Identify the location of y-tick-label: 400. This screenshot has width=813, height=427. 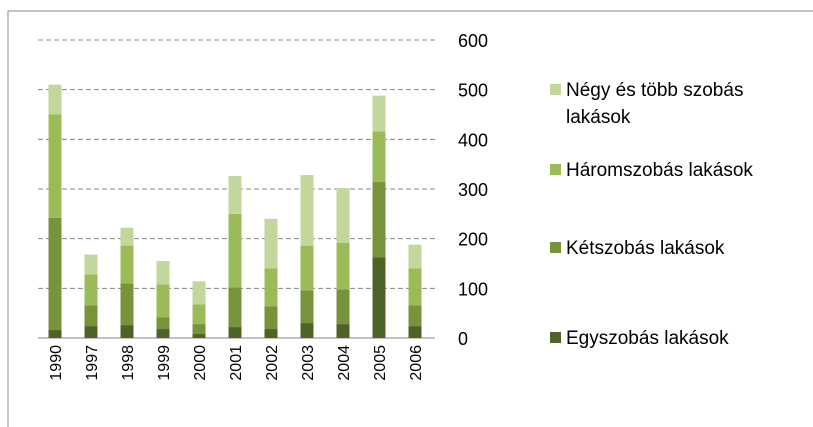
(473, 140).